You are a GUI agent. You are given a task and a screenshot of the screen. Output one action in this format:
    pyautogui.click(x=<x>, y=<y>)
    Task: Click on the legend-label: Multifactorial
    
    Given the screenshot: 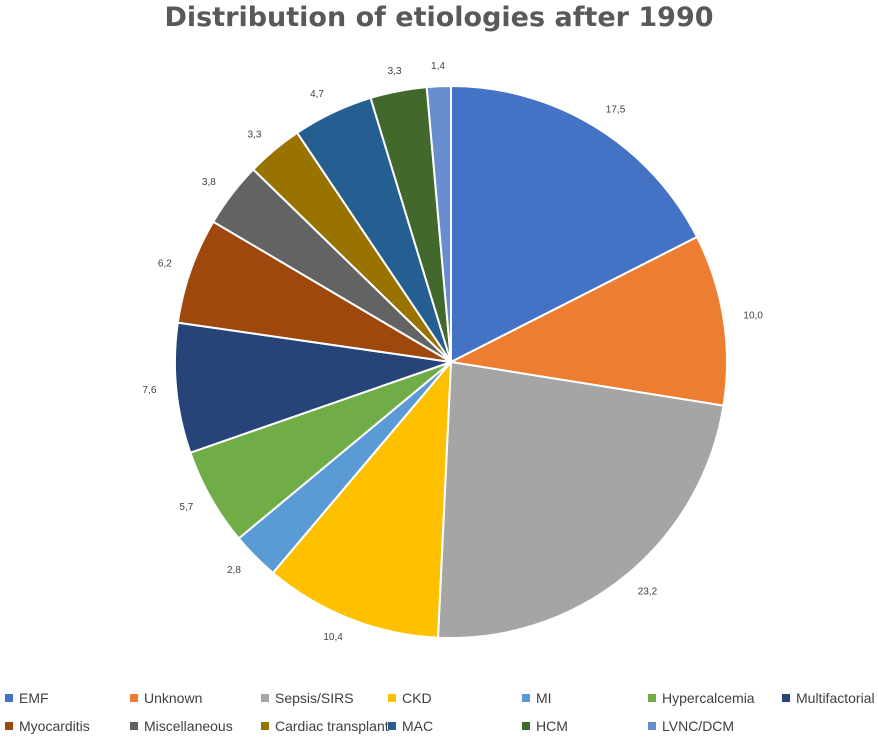 What is the action you would take?
    pyautogui.click(x=835, y=698)
    